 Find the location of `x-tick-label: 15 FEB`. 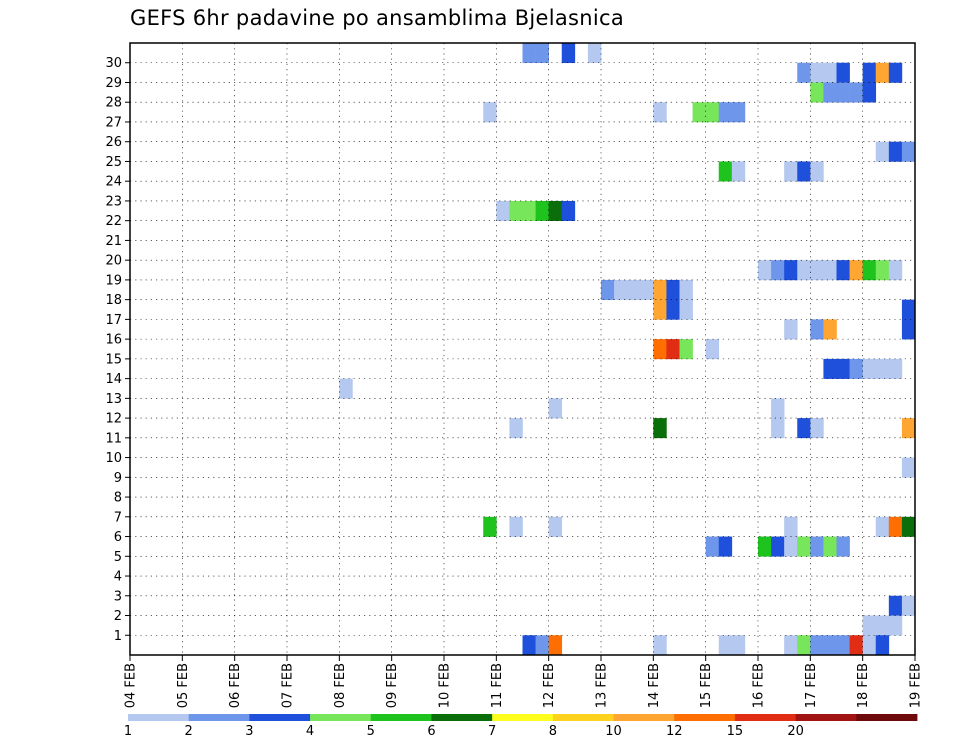

x-tick-label: 15 FEB is located at coordinates (706, 685).